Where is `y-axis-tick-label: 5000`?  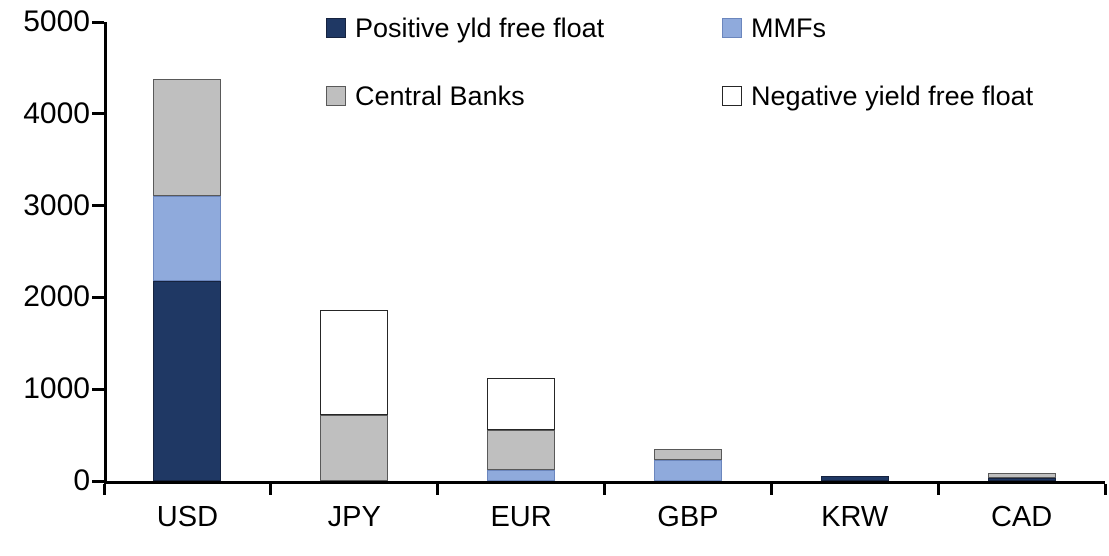
y-axis-tick-label: 5000 is located at coordinates (56, 21).